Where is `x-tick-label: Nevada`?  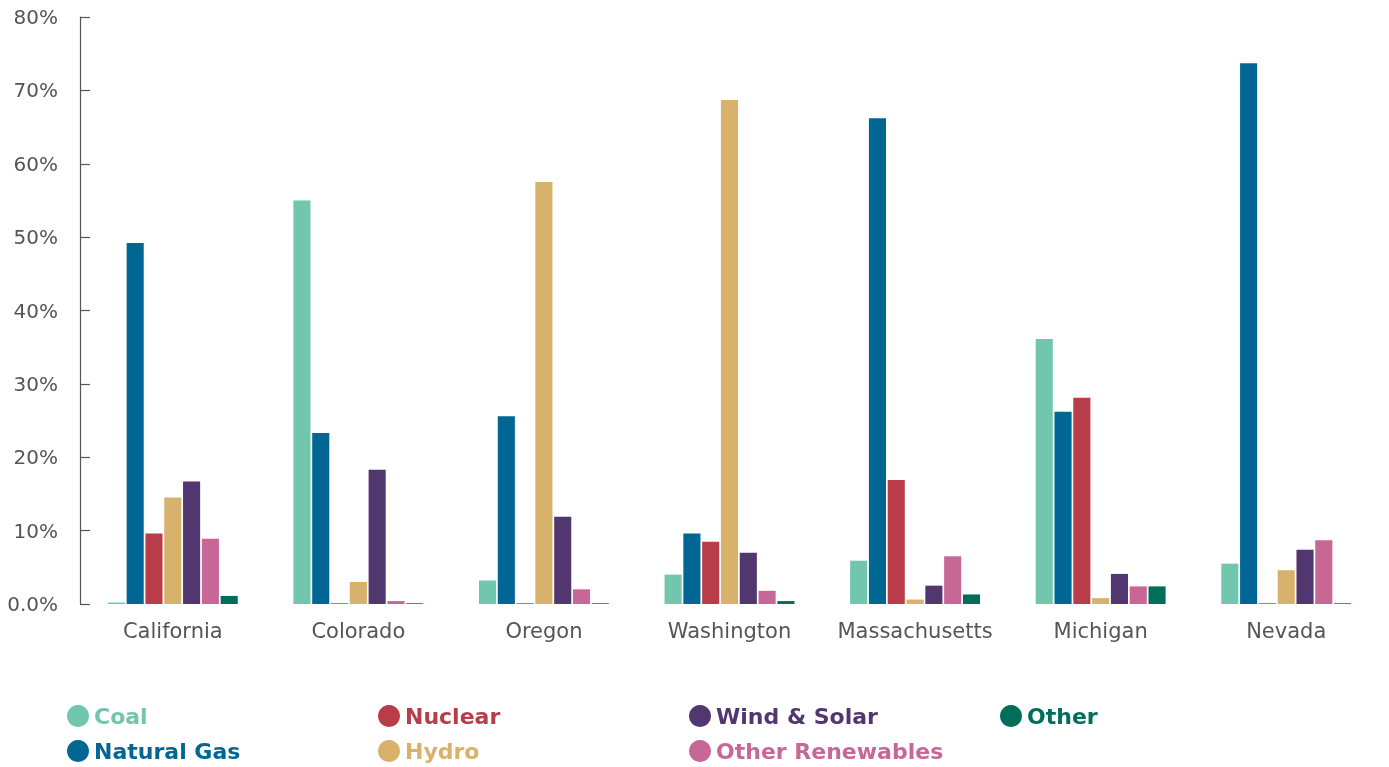 x-tick-label: Nevada is located at coordinates (1286, 630).